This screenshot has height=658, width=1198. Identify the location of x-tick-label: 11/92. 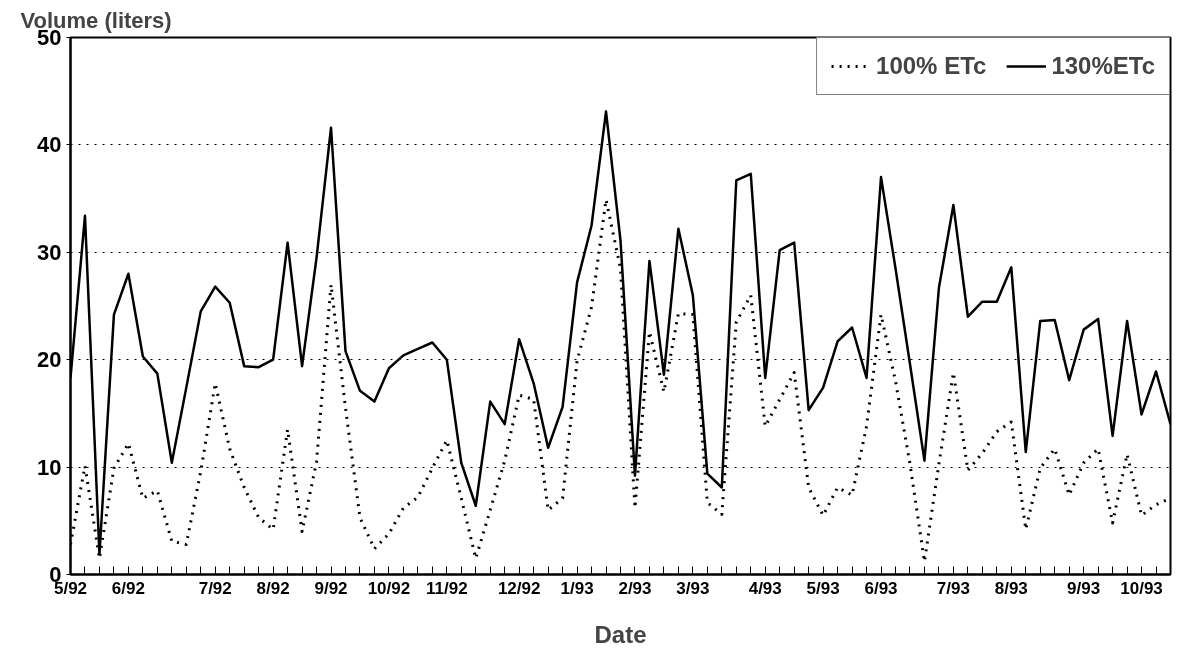
(447, 588).